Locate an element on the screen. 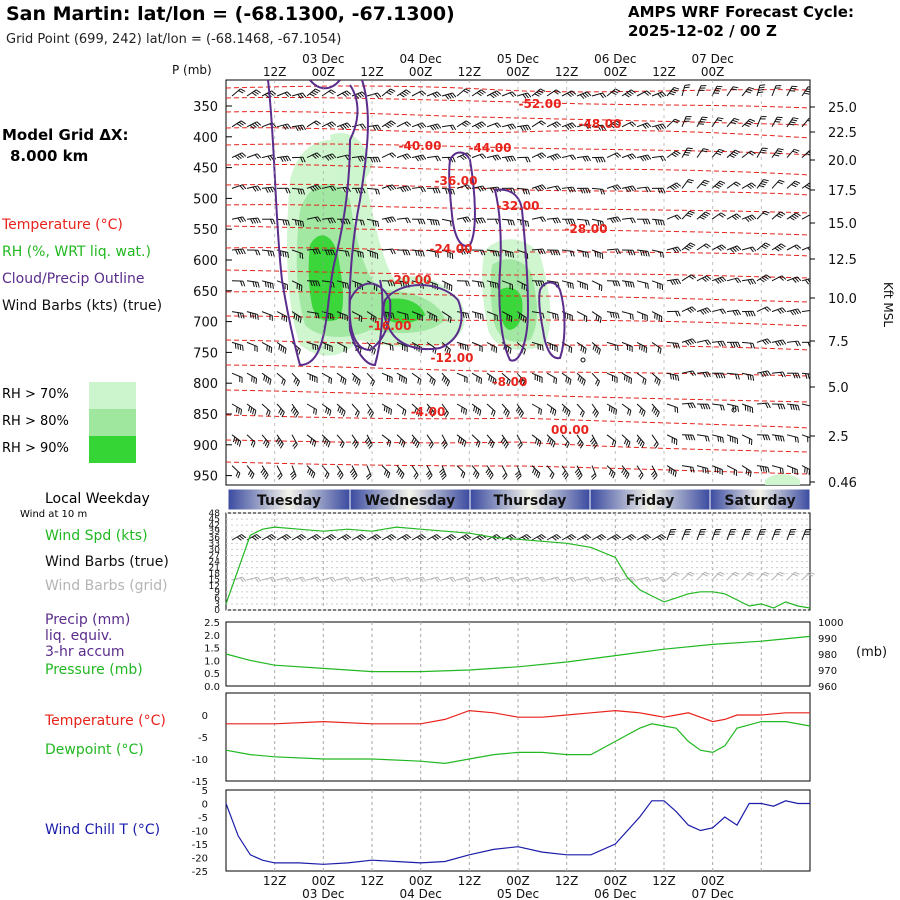 The height and width of the screenshot is (900, 900). legend-precip: Precip (mm) is located at coordinates (88, 620).